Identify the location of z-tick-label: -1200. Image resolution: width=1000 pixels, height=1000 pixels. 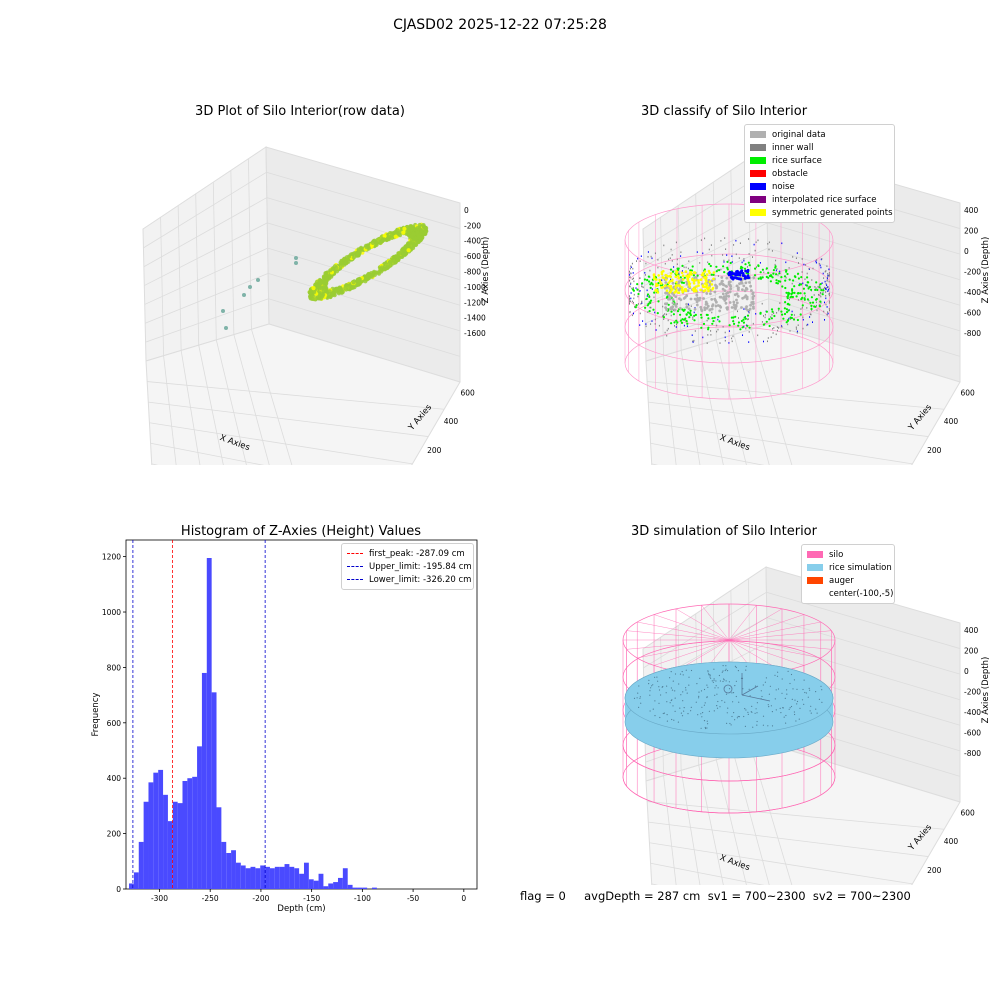
(475, 302).